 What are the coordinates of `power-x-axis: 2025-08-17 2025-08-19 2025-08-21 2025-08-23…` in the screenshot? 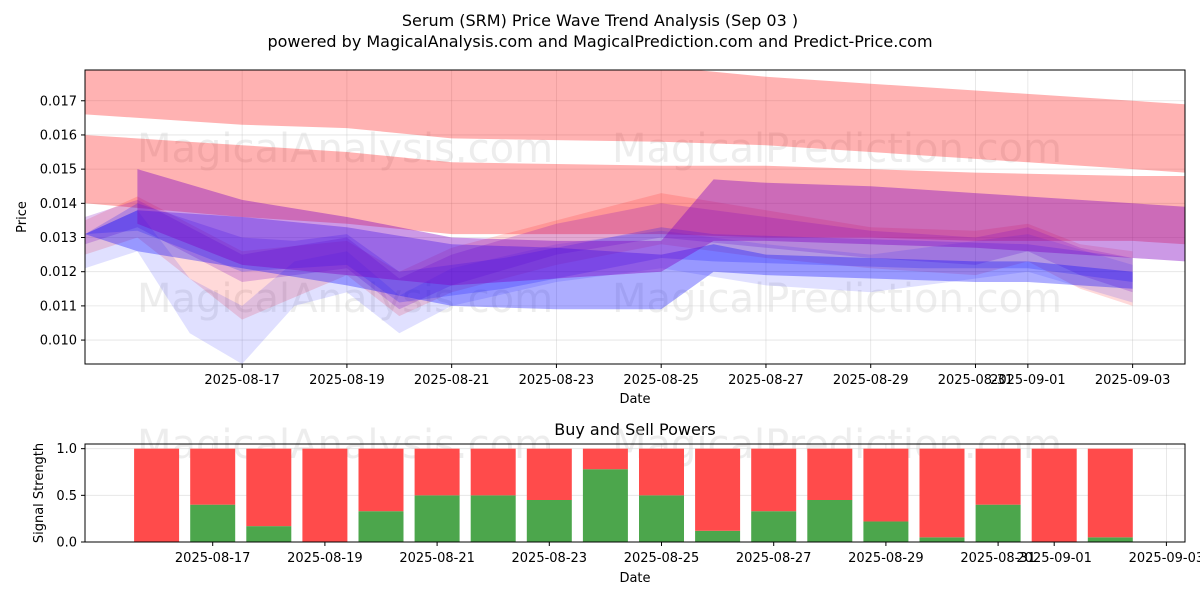 It's located at (687, 554).